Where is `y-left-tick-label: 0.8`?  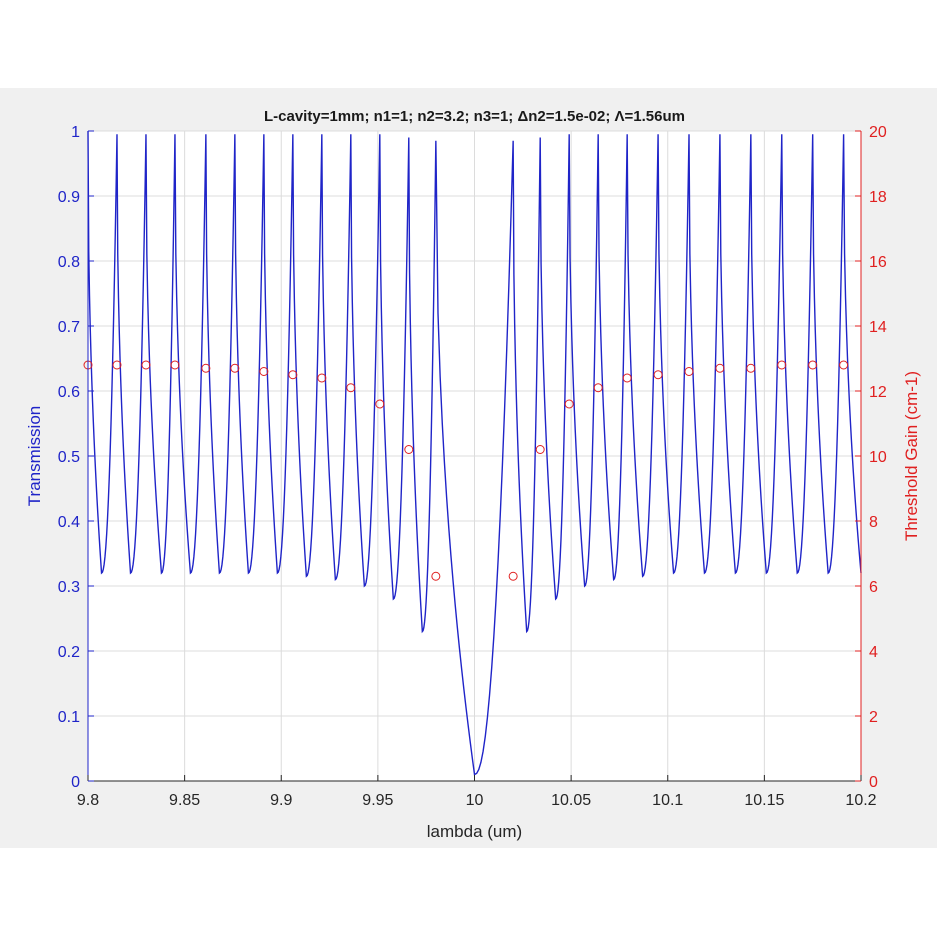 y-left-tick-label: 0.8 is located at coordinates (69, 262).